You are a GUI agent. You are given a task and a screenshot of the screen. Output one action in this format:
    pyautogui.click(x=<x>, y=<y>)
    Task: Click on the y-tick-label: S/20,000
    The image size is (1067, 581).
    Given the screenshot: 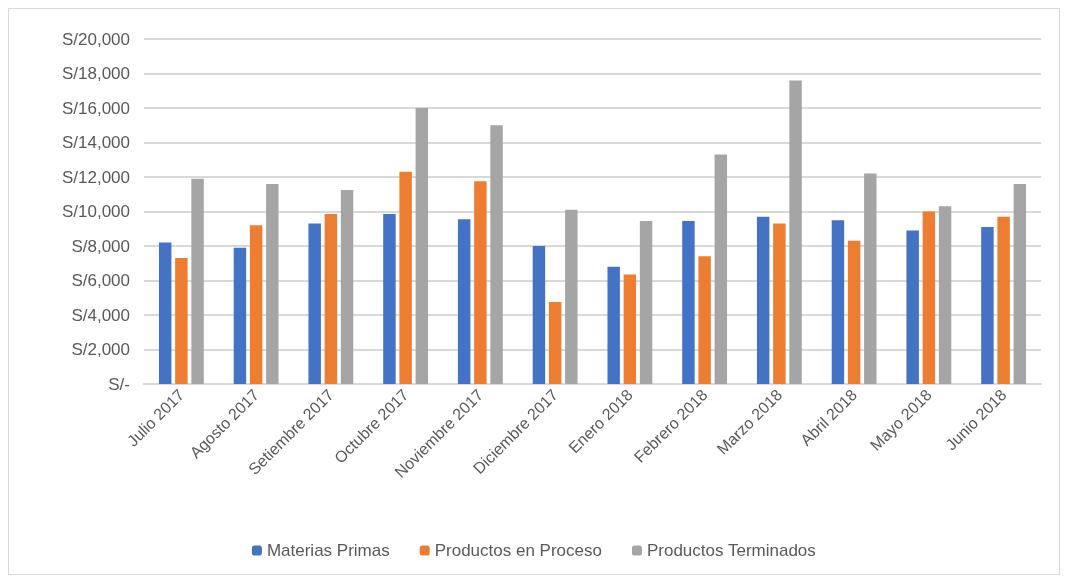 What is the action you would take?
    pyautogui.click(x=95, y=39)
    